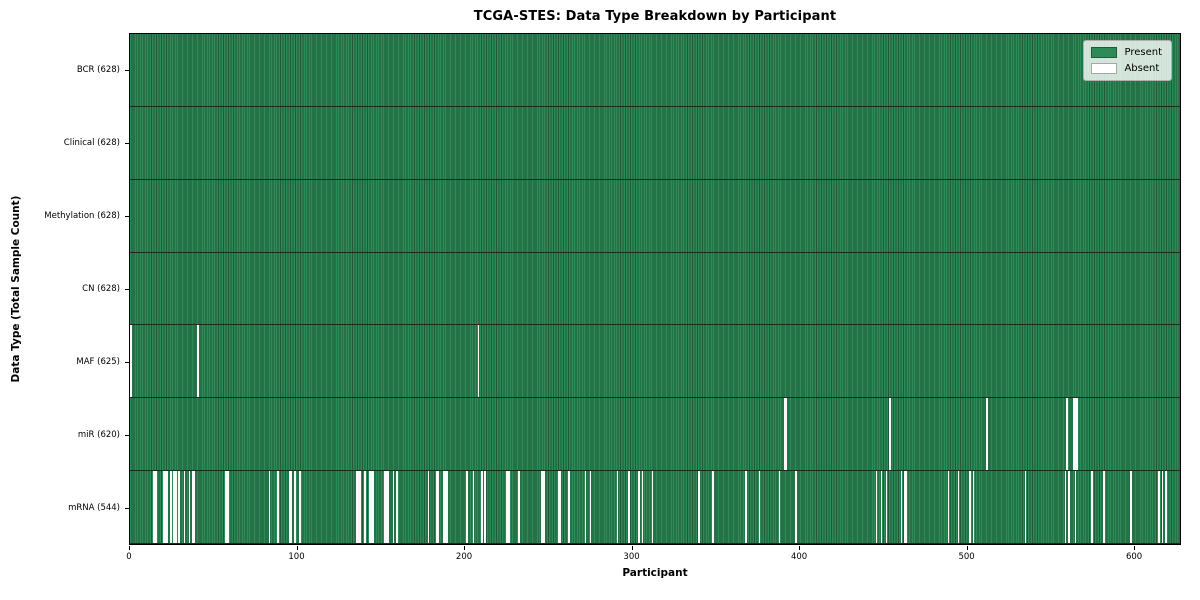 The width and height of the screenshot is (1200, 600). Describe the element at coordinates (655, 70) in the screenshot. I see `row-bcr` at that location.